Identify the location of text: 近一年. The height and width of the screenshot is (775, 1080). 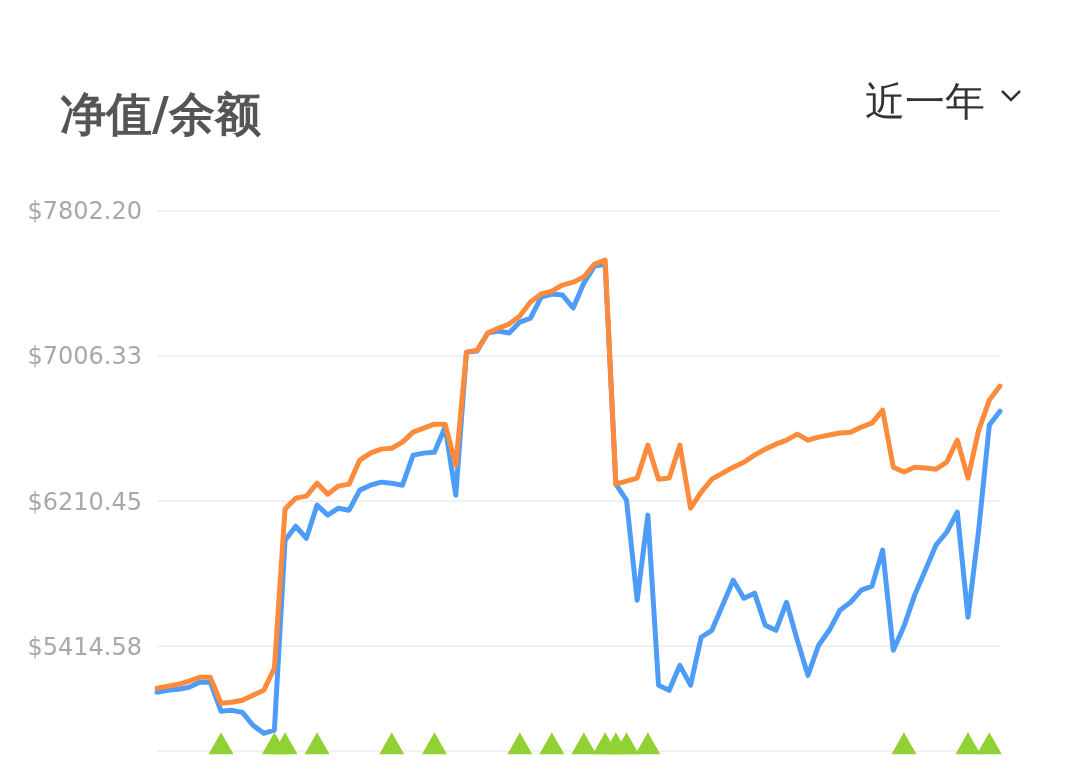
(925, 101).